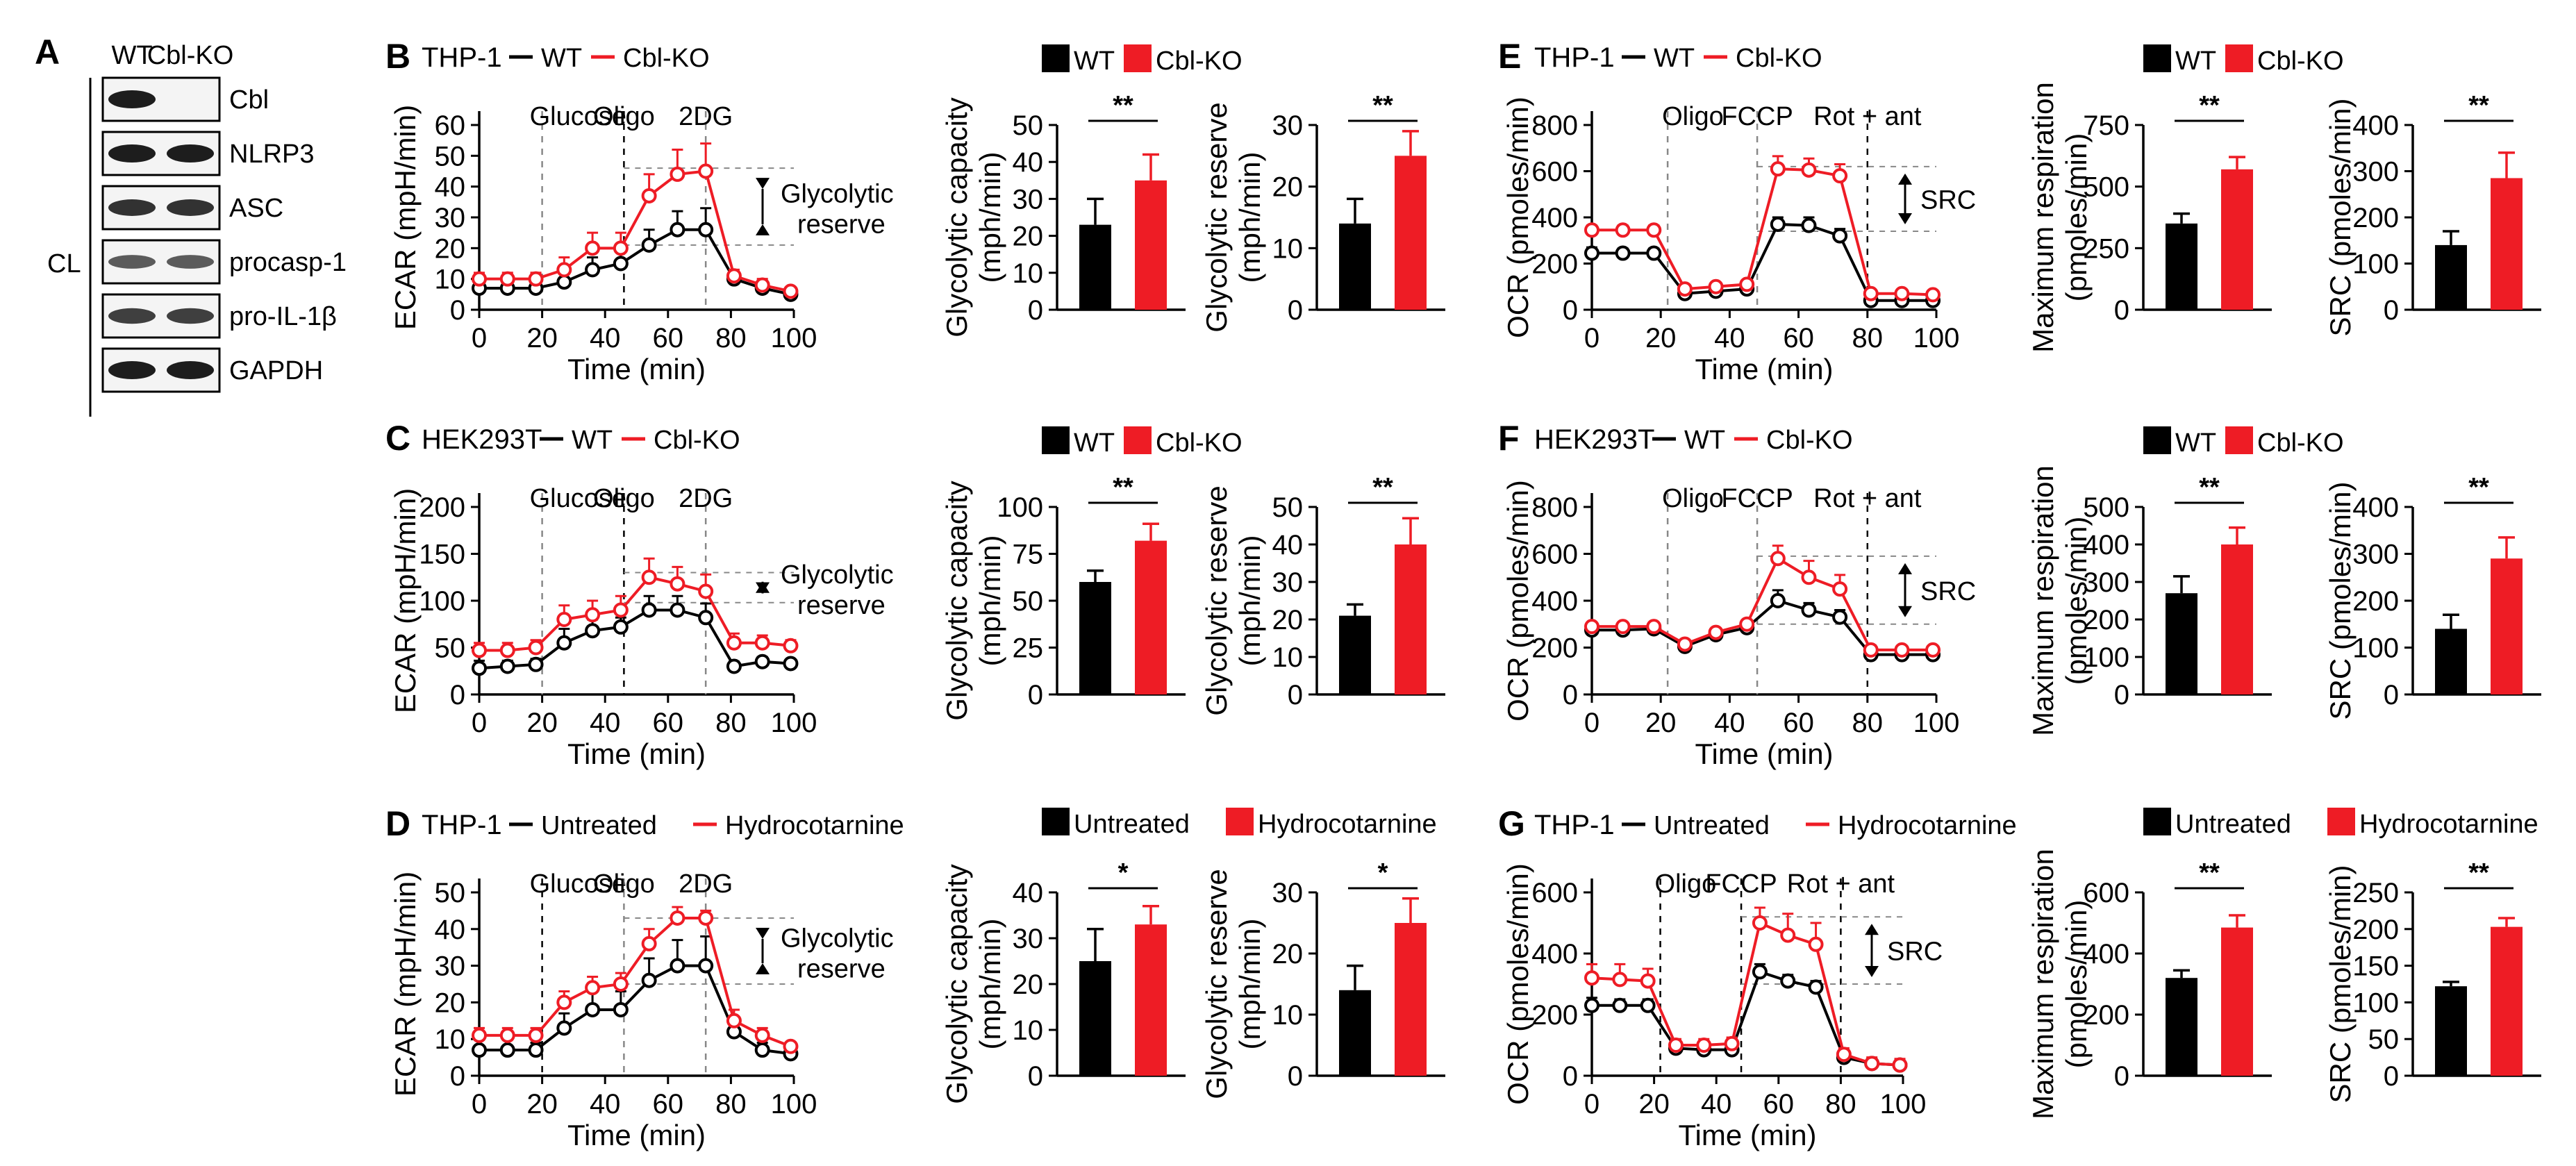 The image size is (2576, 1166). Describe the element at coordinates (1554, 172) in the screenshot. I see `y-tick-label: 600` at that location.